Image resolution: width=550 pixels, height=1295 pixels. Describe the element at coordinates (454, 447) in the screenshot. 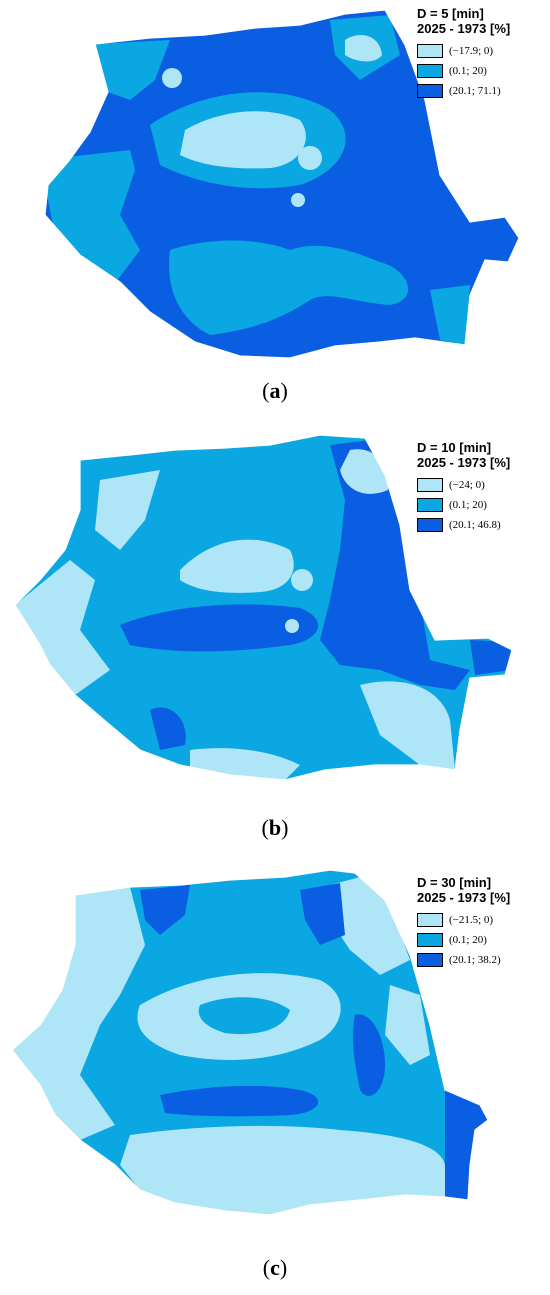

I see `legend-title: D = 10 [min]` at that location.